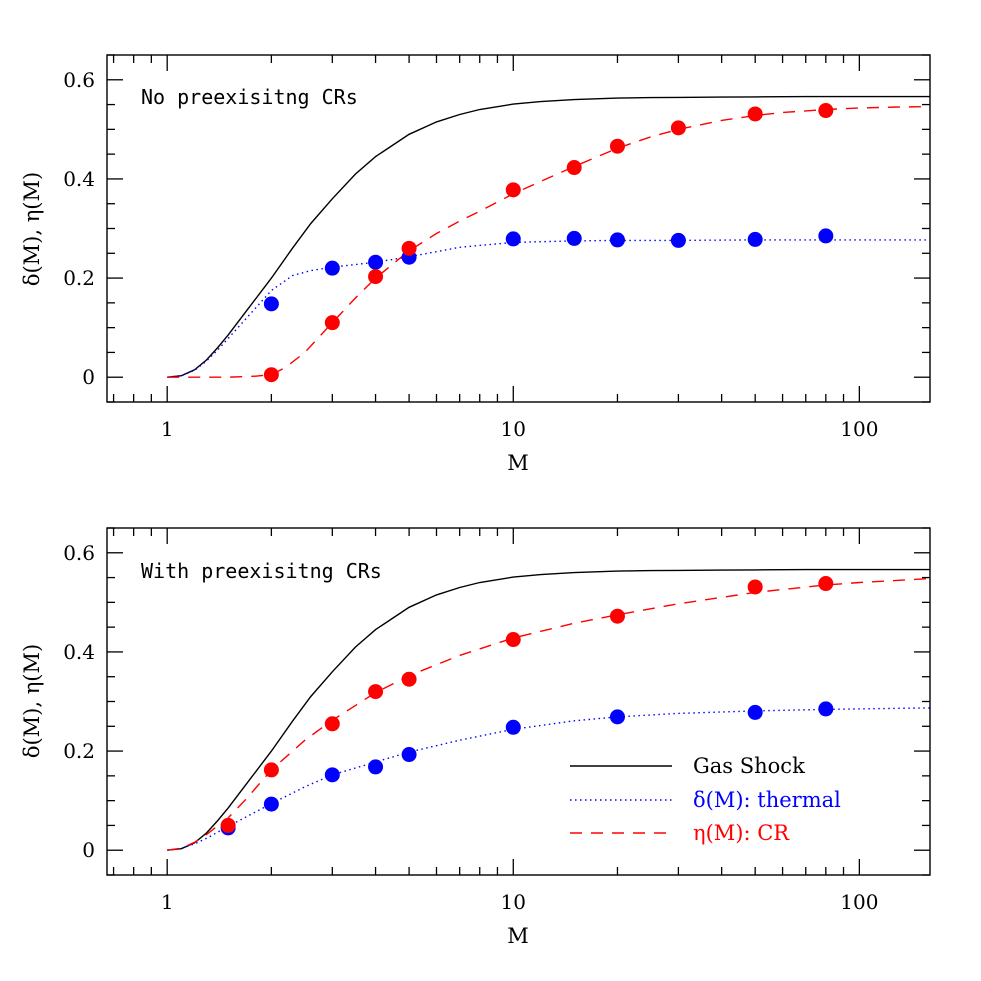  Describe the element at coordinates (741, 833) in the screenshot. I see `legend-label-cr: η(M): CR` at that location.